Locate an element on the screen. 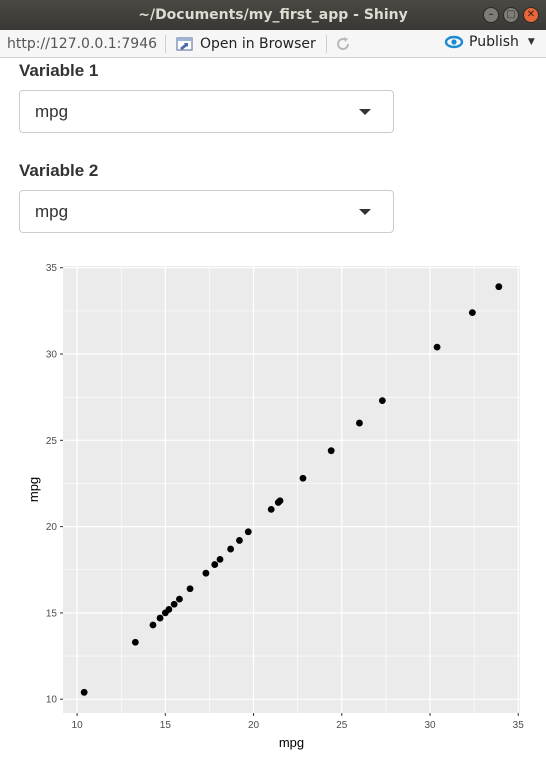  variable-2-value: mpg is located at coordinates (52, 211).